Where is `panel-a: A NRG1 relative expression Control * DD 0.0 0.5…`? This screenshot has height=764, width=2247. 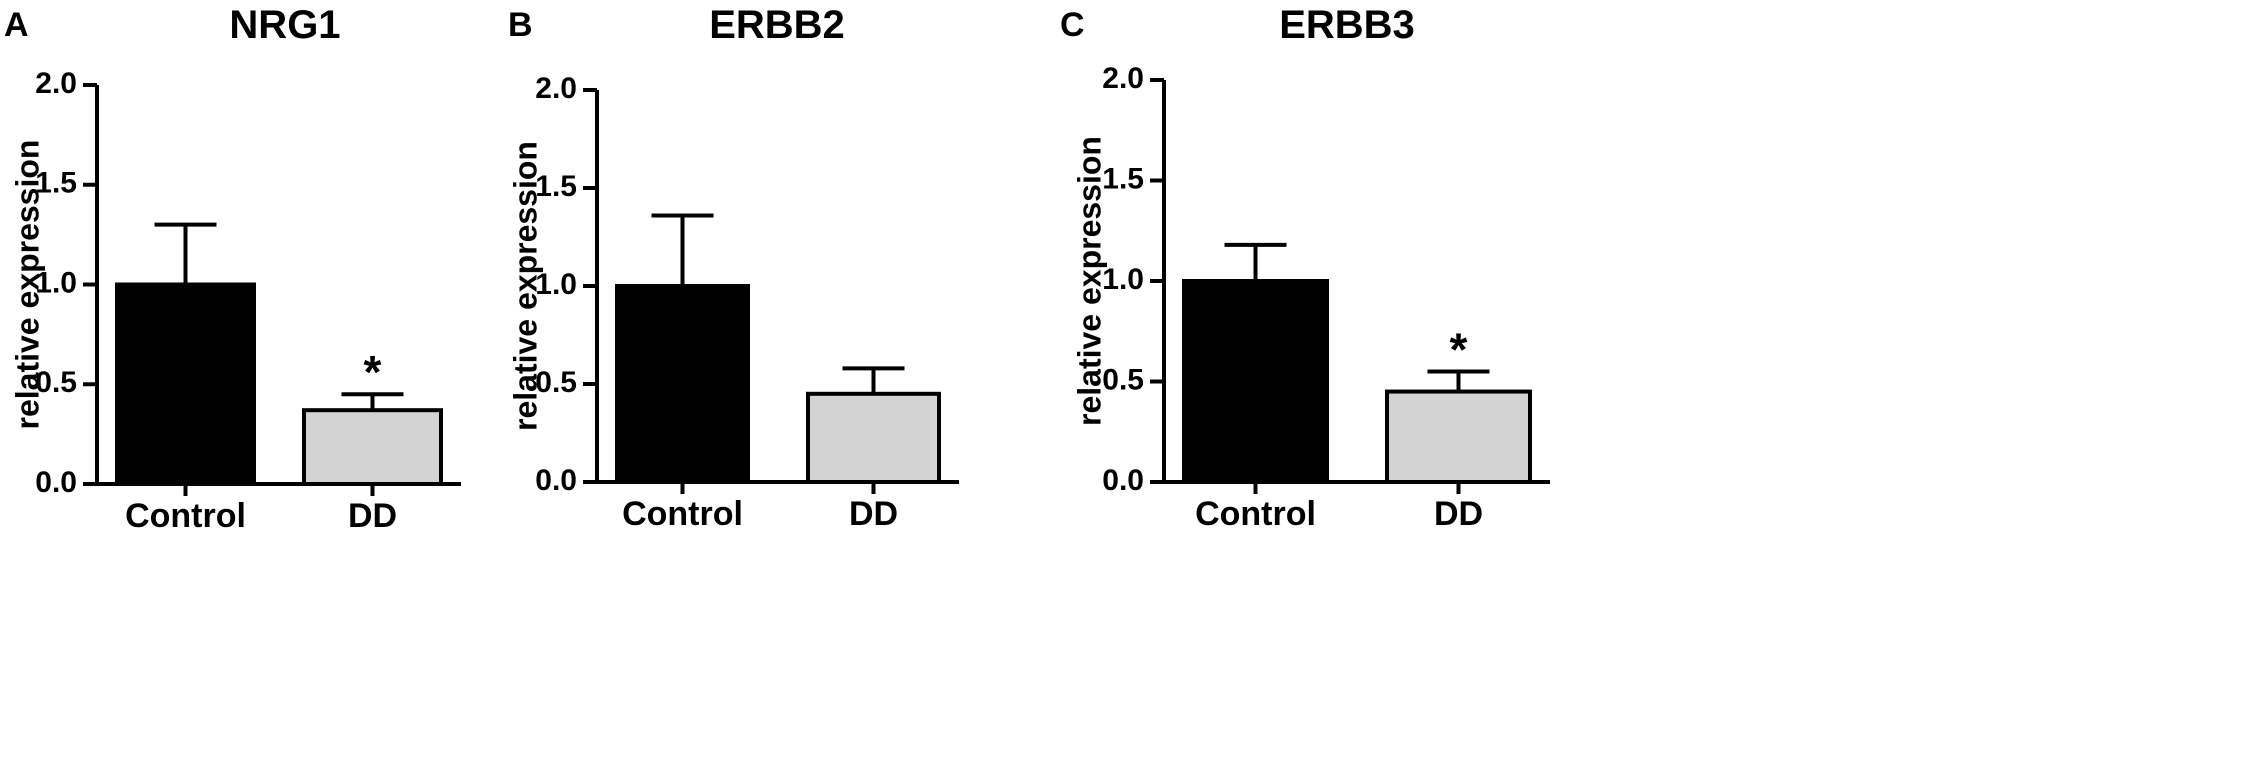 panel-a: A NRG1 relative expression Control * DD 0.0 0.5… is located at coordinates (232, 269).